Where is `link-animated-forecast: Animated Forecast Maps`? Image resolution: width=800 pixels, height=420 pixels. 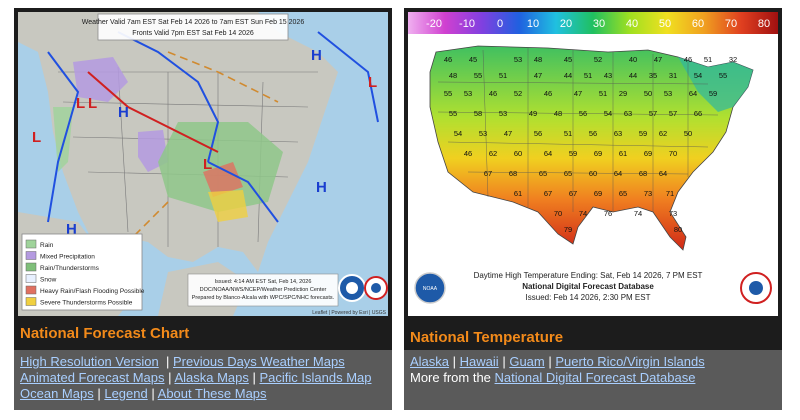
link-animated-forecast: Animated Forecast Maps is located at coordinates (92, 377).